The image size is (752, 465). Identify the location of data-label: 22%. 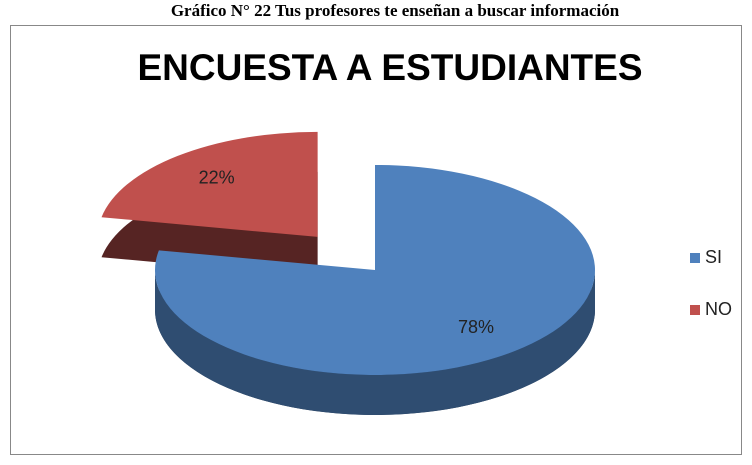
(217, 177).